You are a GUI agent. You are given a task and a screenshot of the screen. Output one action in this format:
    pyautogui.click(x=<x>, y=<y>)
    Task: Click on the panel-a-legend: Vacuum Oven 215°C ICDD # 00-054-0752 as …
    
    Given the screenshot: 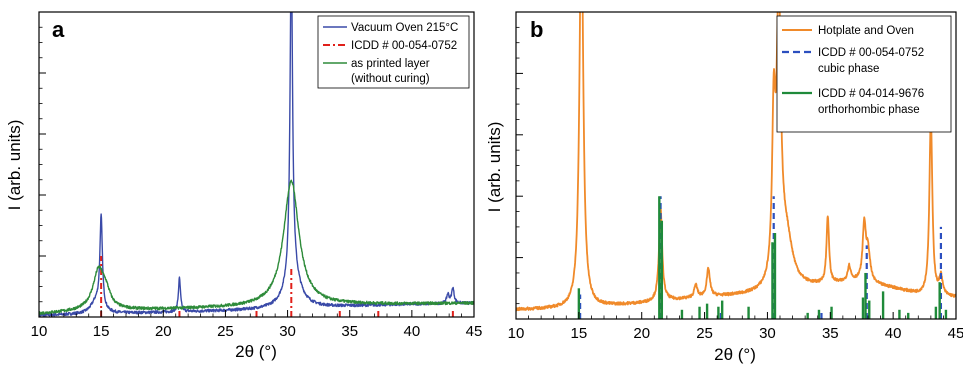 What is the action you would take?
    pyautogui.click(x=393, y=52)
    